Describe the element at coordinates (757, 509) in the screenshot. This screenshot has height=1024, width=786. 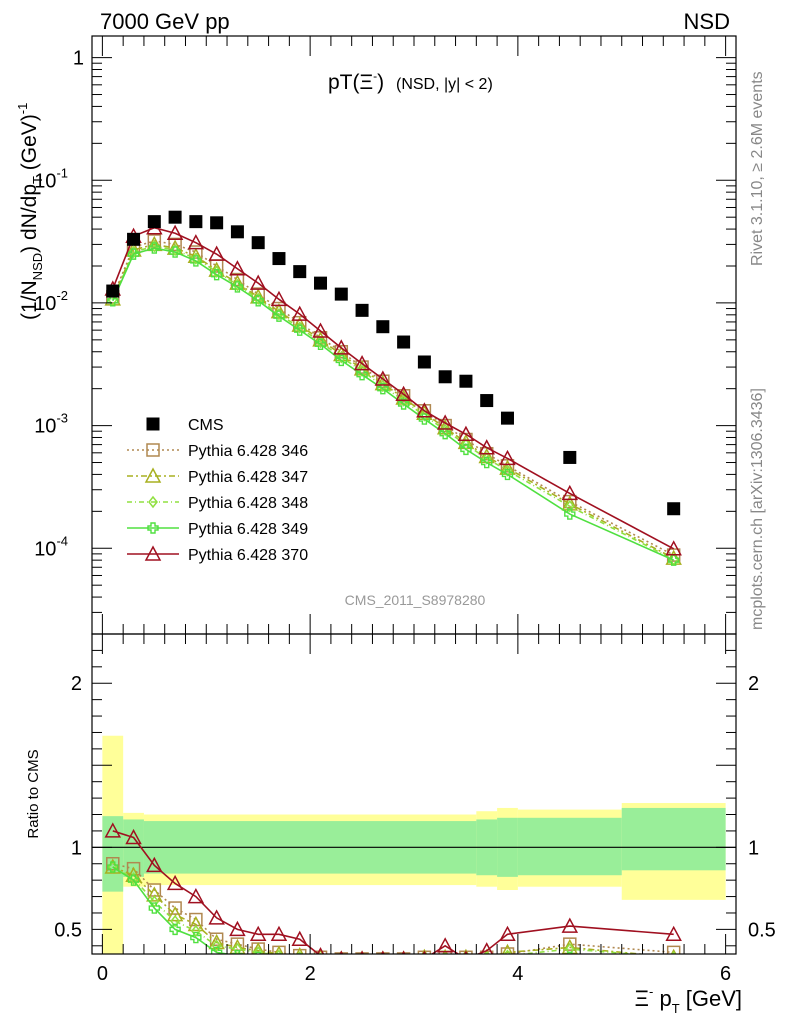
I see `mcplots-label: mcplots.cern.ch [arXiv:1306.3436]` at that location.